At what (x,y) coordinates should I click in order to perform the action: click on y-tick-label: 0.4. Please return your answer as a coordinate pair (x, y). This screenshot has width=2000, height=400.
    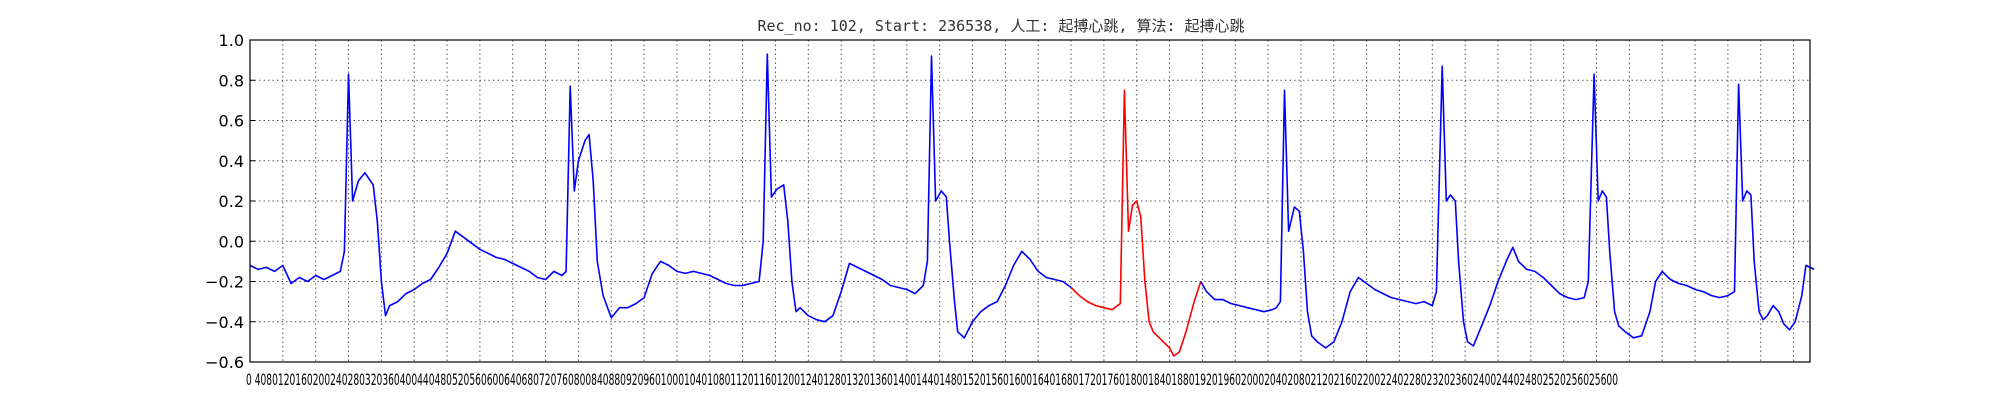
    Looking at the image, I should click on (231, 161).